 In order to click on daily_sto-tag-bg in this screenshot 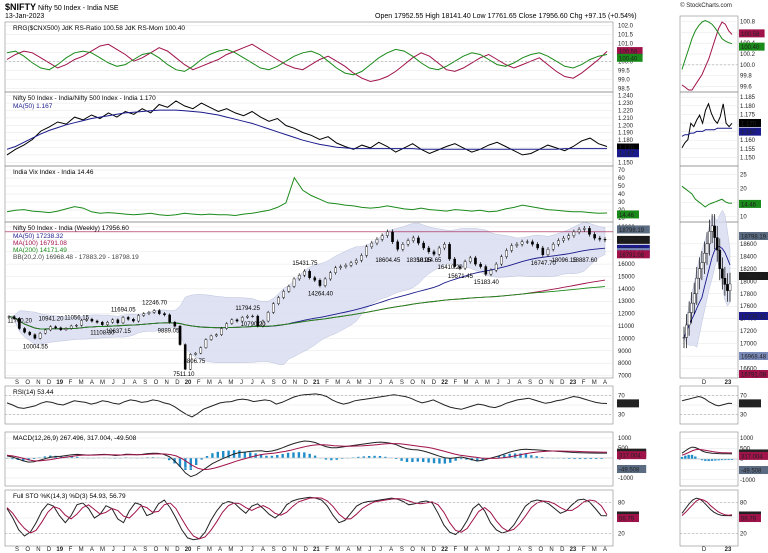, I will do `click(750, 518)`.